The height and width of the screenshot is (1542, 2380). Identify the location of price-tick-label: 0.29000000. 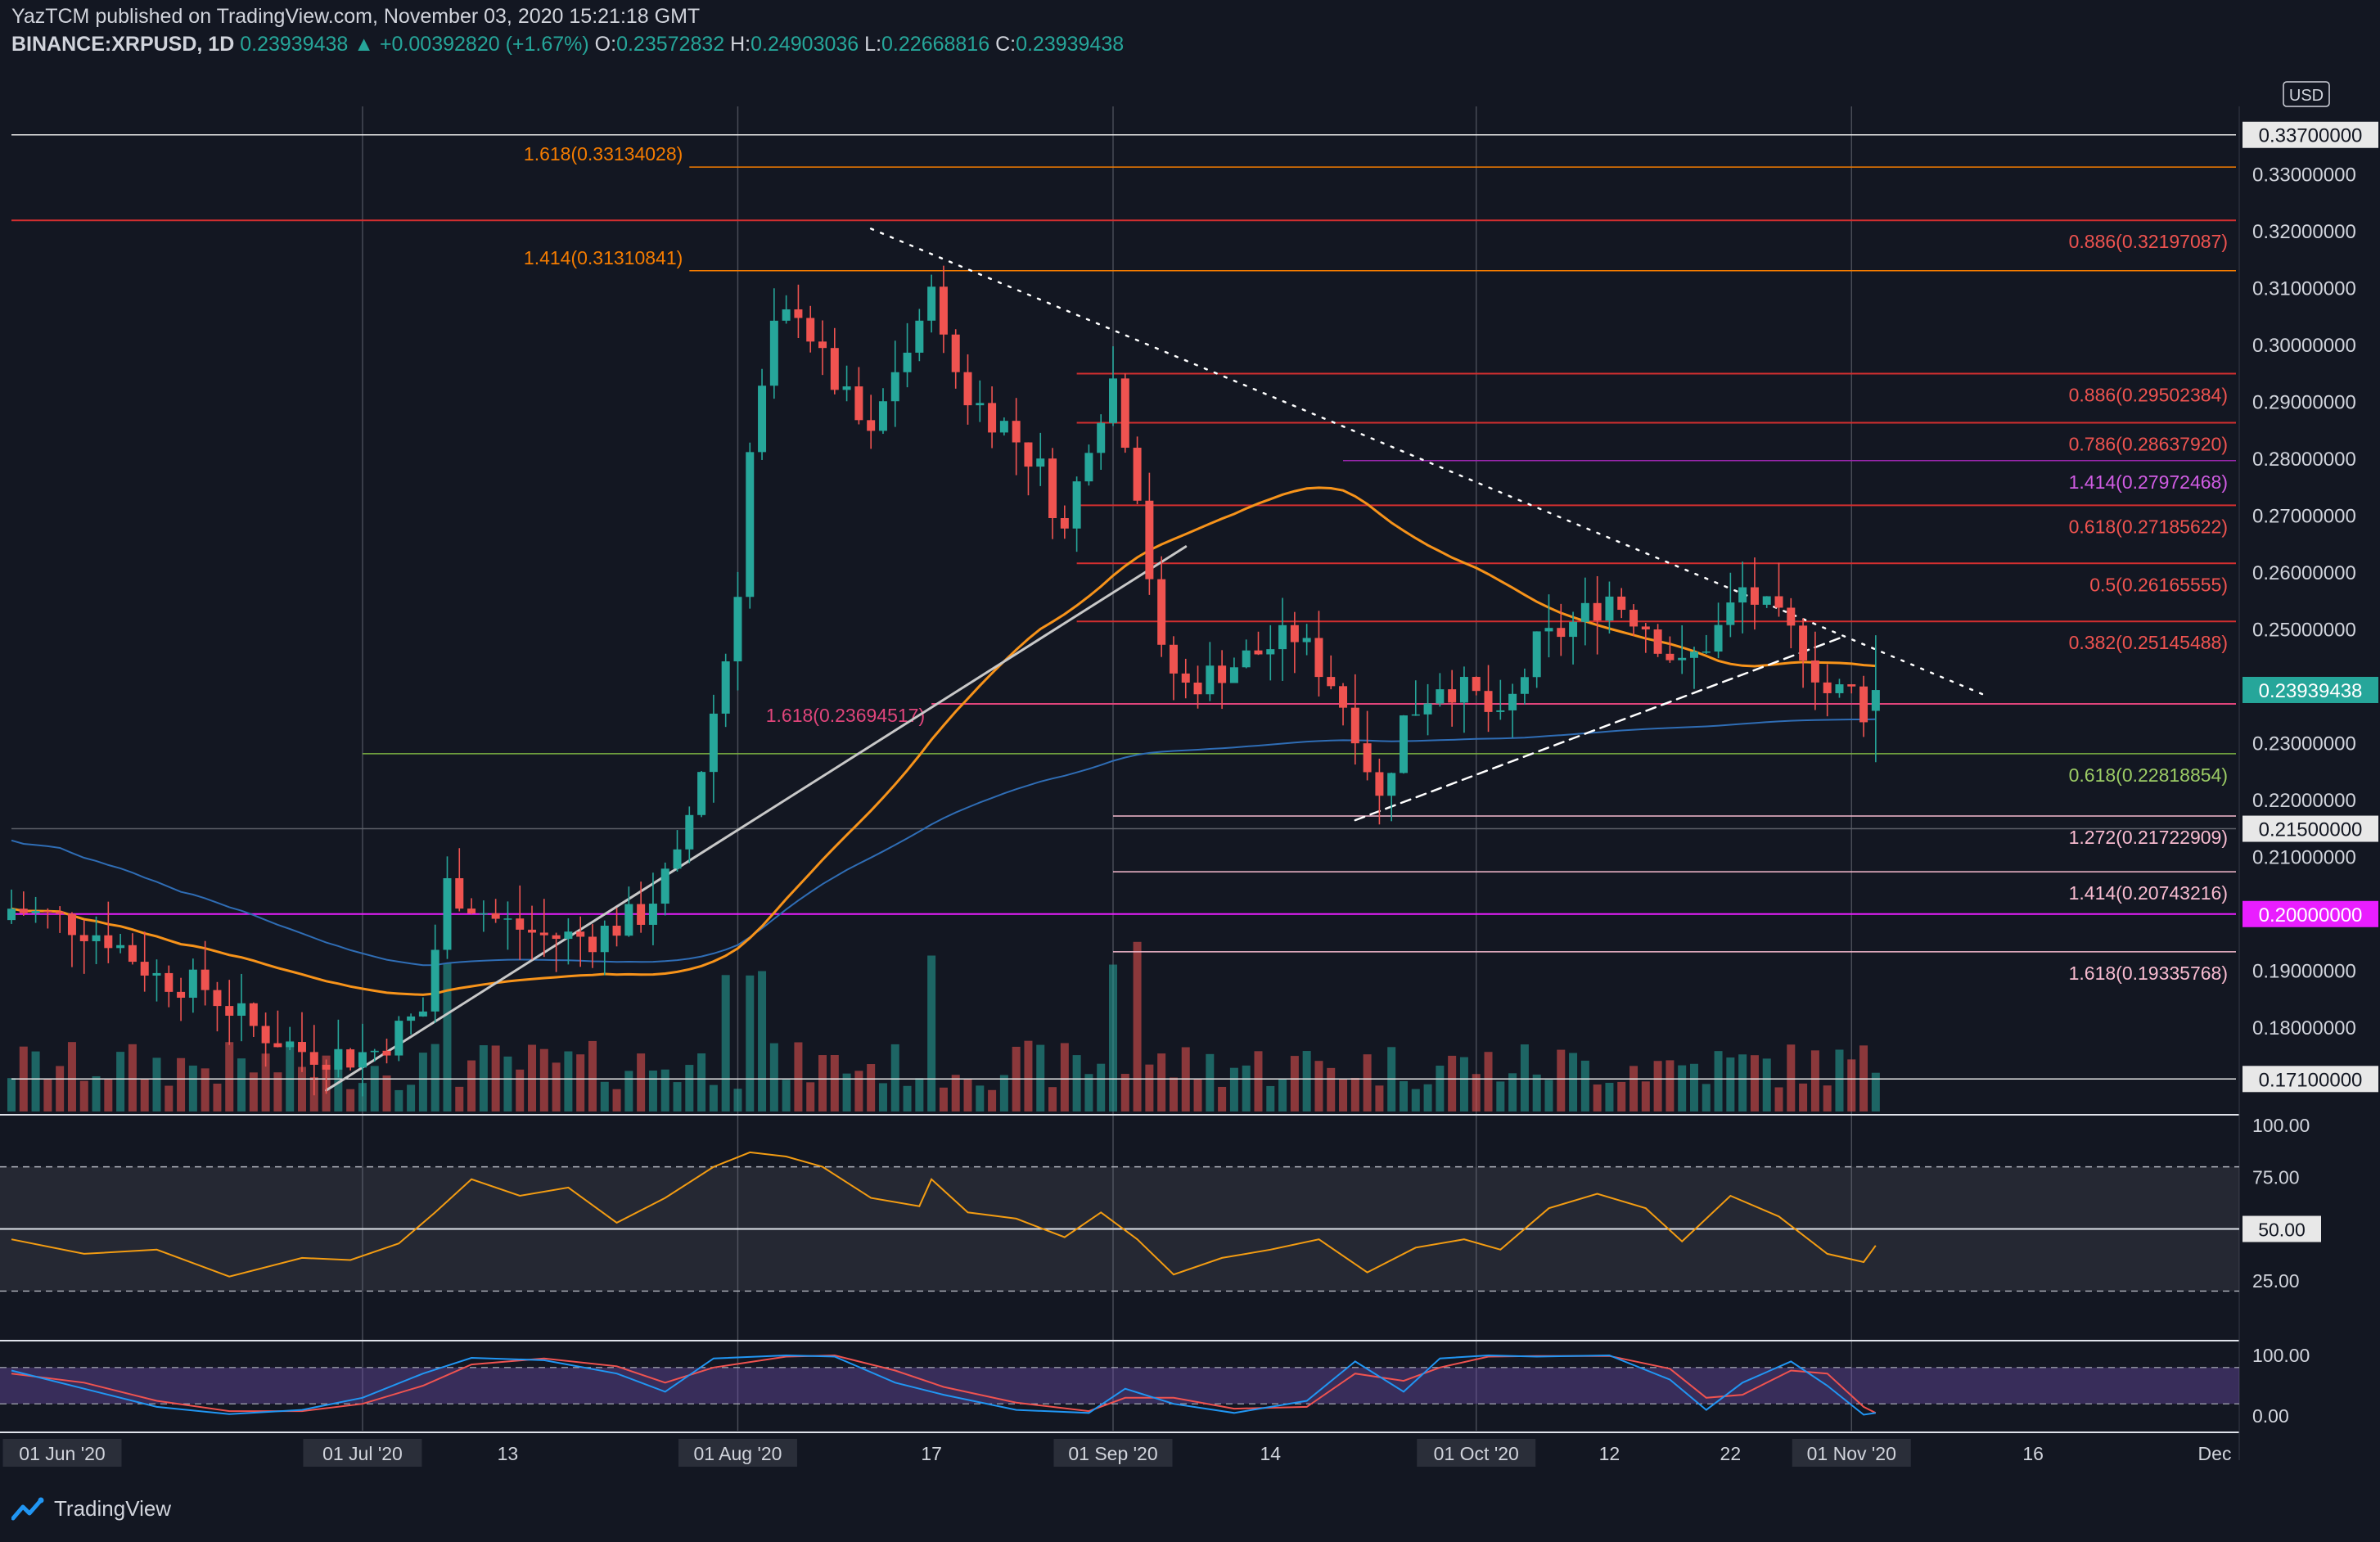
(2304, 402).